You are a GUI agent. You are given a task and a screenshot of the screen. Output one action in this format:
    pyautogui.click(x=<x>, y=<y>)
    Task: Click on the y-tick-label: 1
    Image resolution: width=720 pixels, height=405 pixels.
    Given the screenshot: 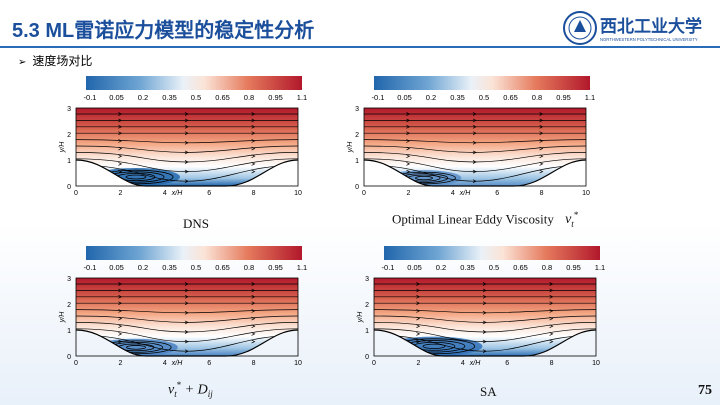 What is the action you would take?
    pyautogui.click(x=69, y=331)
    